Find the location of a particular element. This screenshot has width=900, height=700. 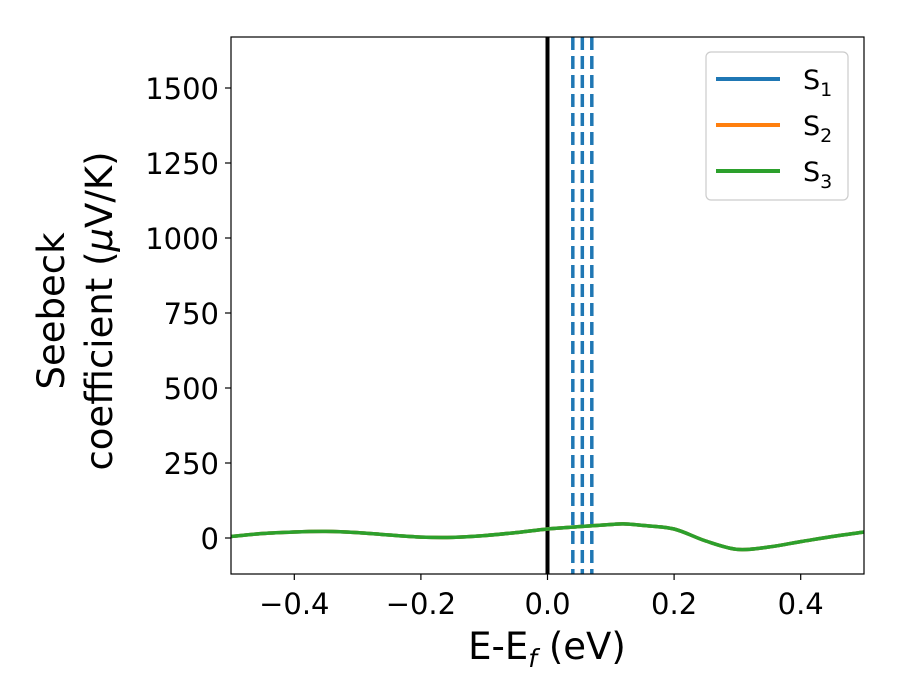

x-tick-label: −0.2 is located at coordinates (421, 604).